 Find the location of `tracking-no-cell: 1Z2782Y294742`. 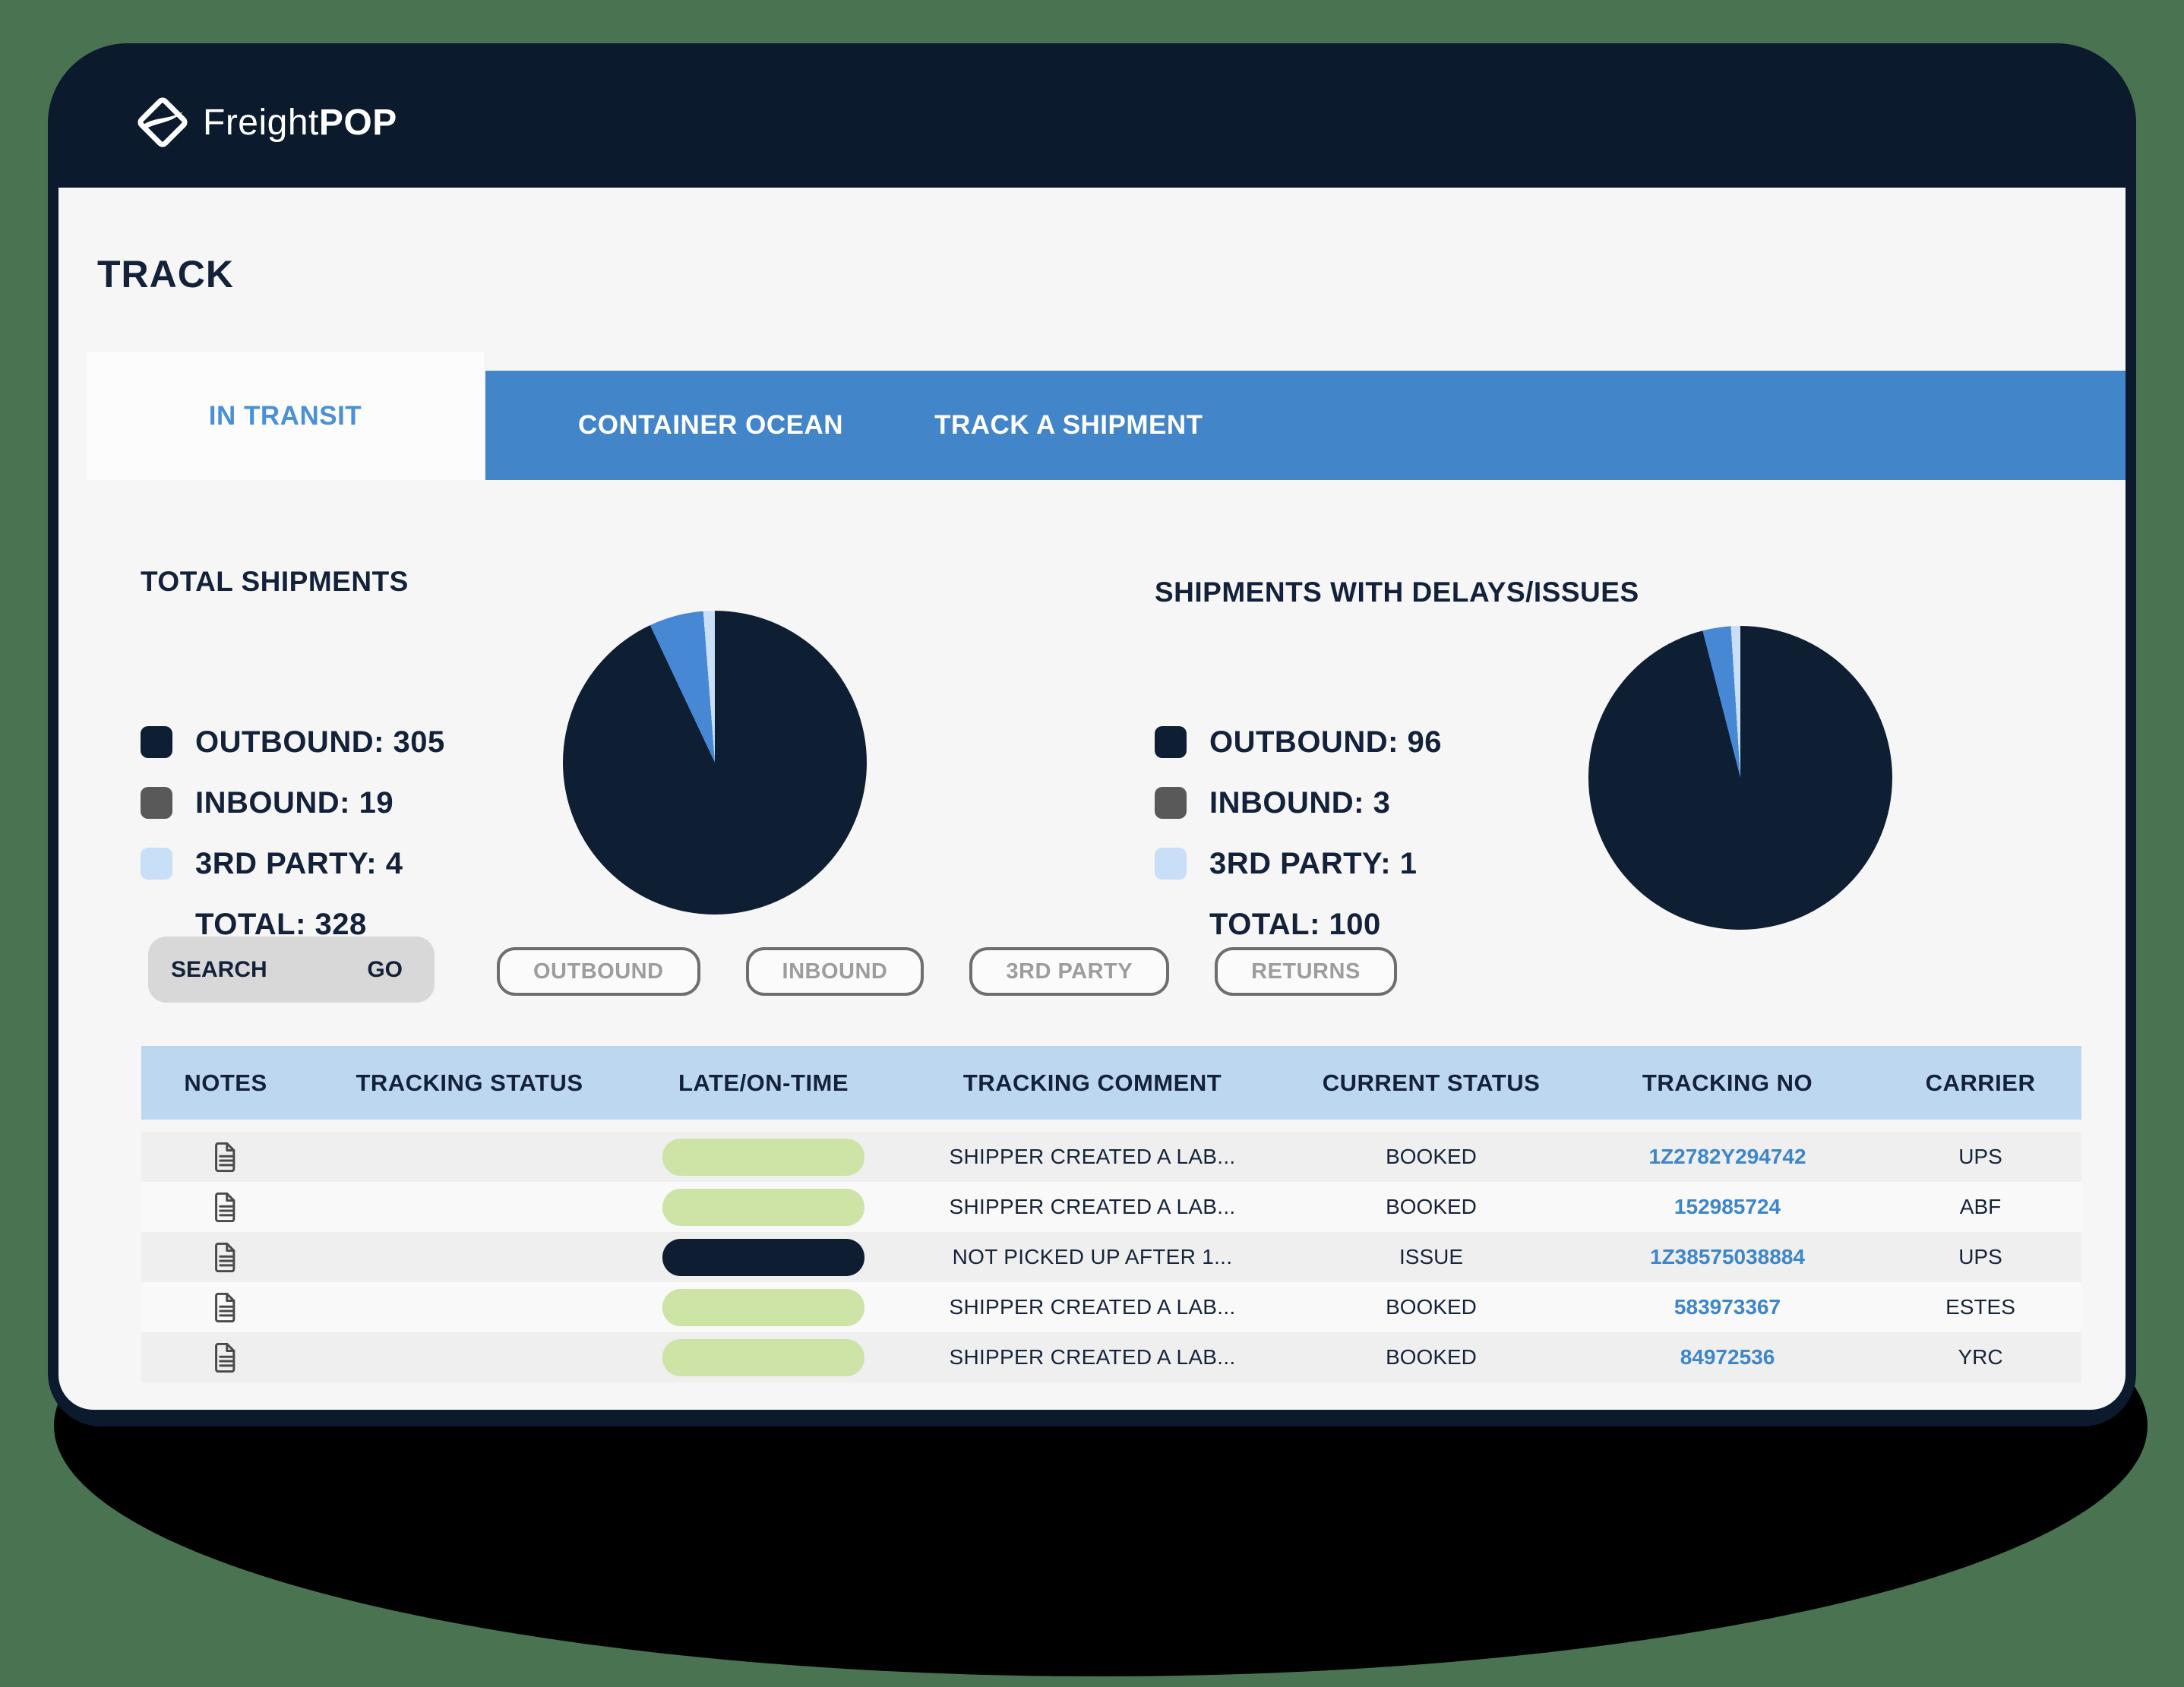

tracking-no-cell: 1Z2782Y294742 is located at coordinates (1727, 1157).